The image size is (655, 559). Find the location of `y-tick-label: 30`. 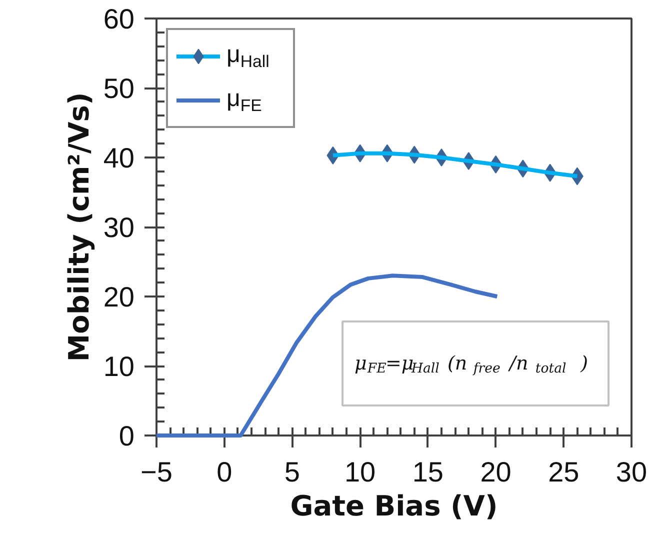

y-tick-label: 30 is located at coordinates (119, 227).